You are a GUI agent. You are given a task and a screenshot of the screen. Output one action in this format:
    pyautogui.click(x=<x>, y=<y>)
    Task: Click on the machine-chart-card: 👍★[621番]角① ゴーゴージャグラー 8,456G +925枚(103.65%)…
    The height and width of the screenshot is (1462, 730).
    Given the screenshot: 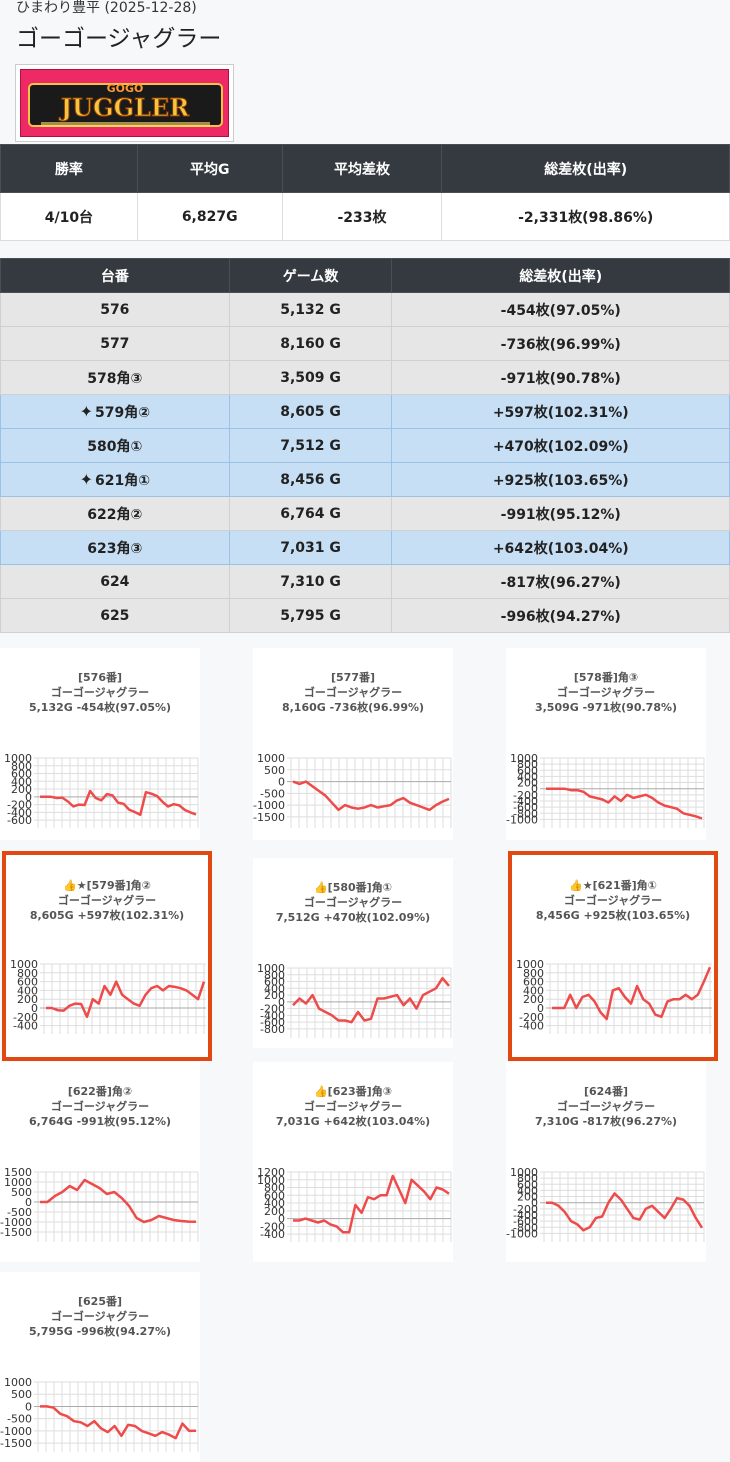 What is the action you would take?
    pyautogui.click(x=613, y=956)
    